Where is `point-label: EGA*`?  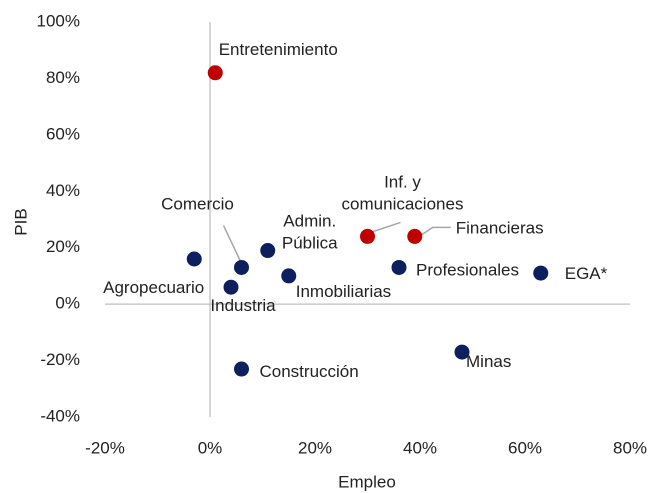 point-label: EGA* is located at coordinates (586, 274).